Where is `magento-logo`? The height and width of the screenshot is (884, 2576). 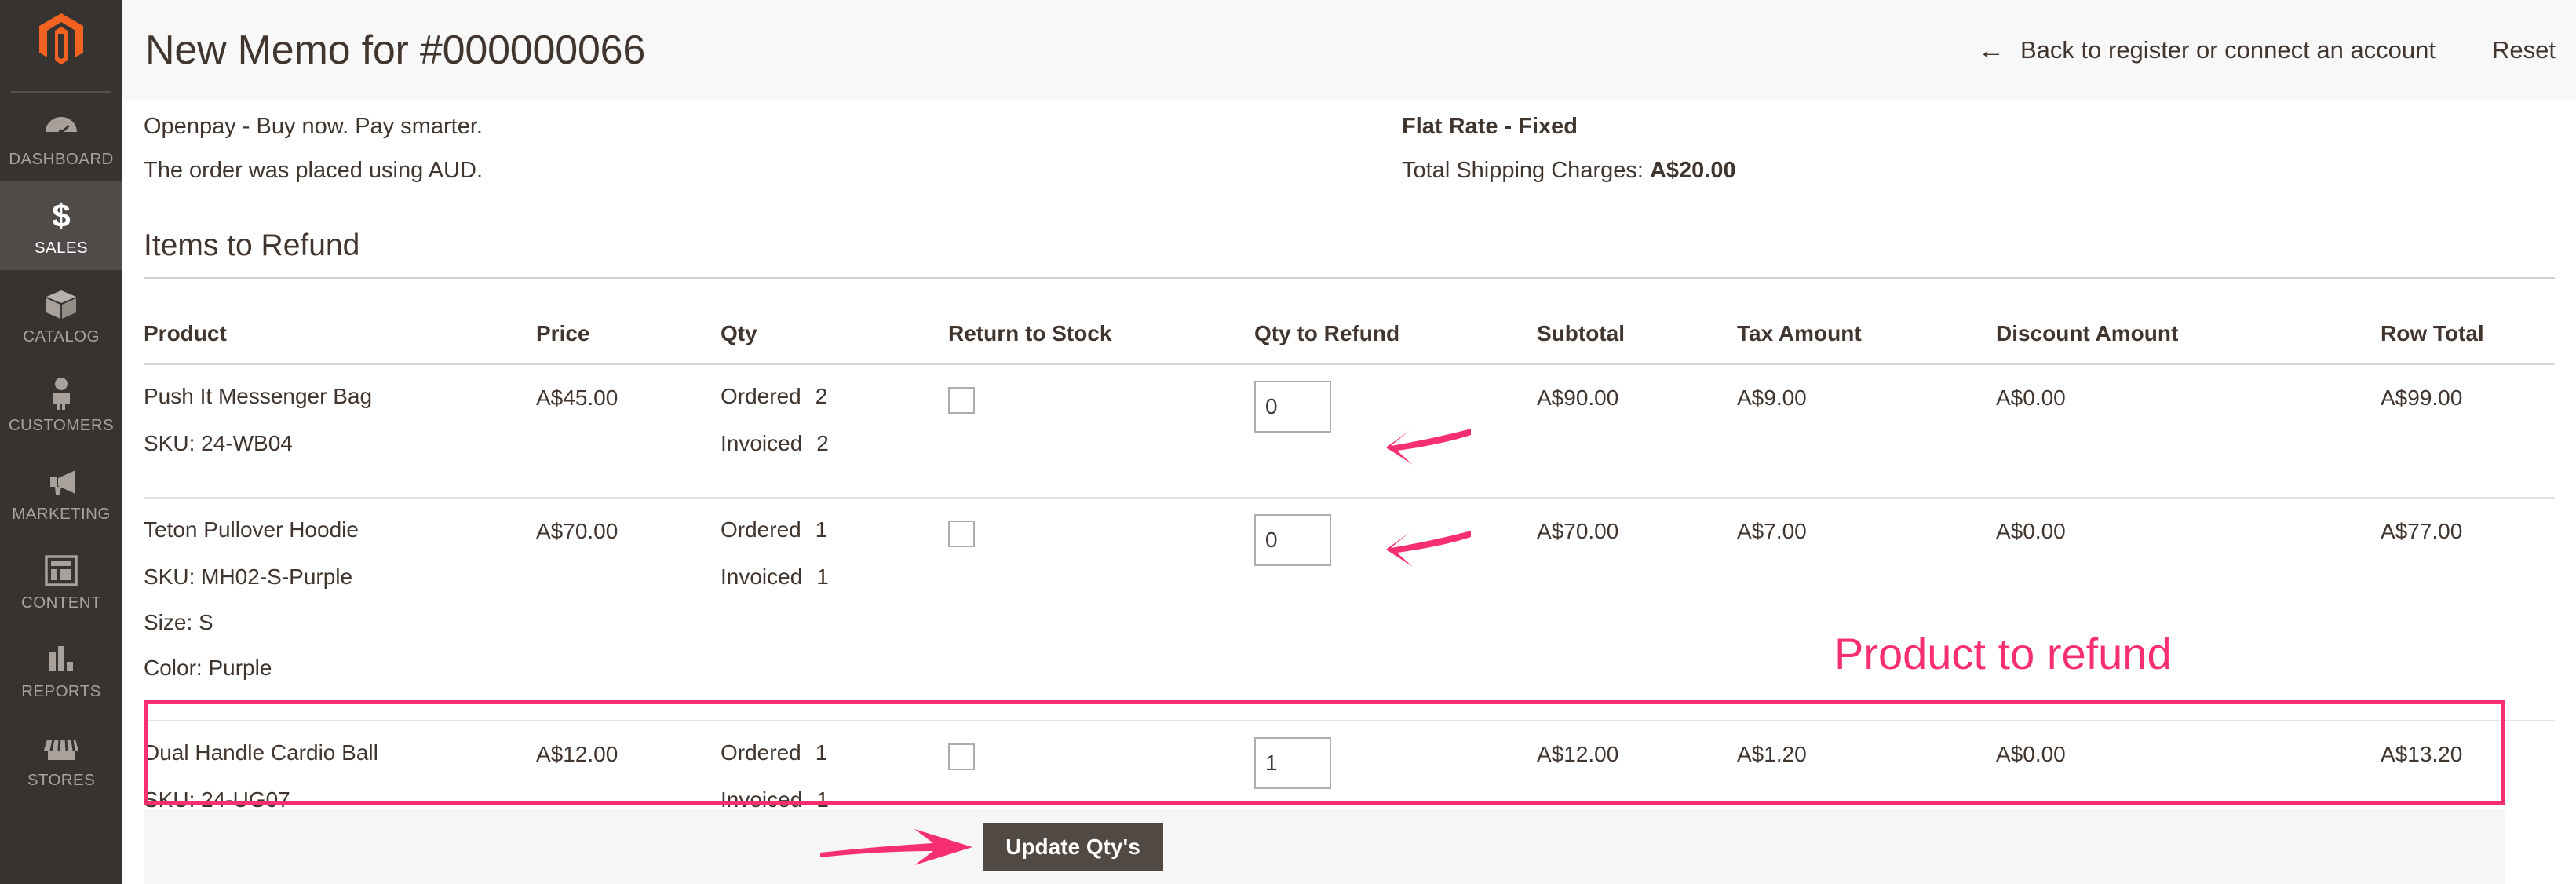
magento-logo is located at coordinates (61, 39).